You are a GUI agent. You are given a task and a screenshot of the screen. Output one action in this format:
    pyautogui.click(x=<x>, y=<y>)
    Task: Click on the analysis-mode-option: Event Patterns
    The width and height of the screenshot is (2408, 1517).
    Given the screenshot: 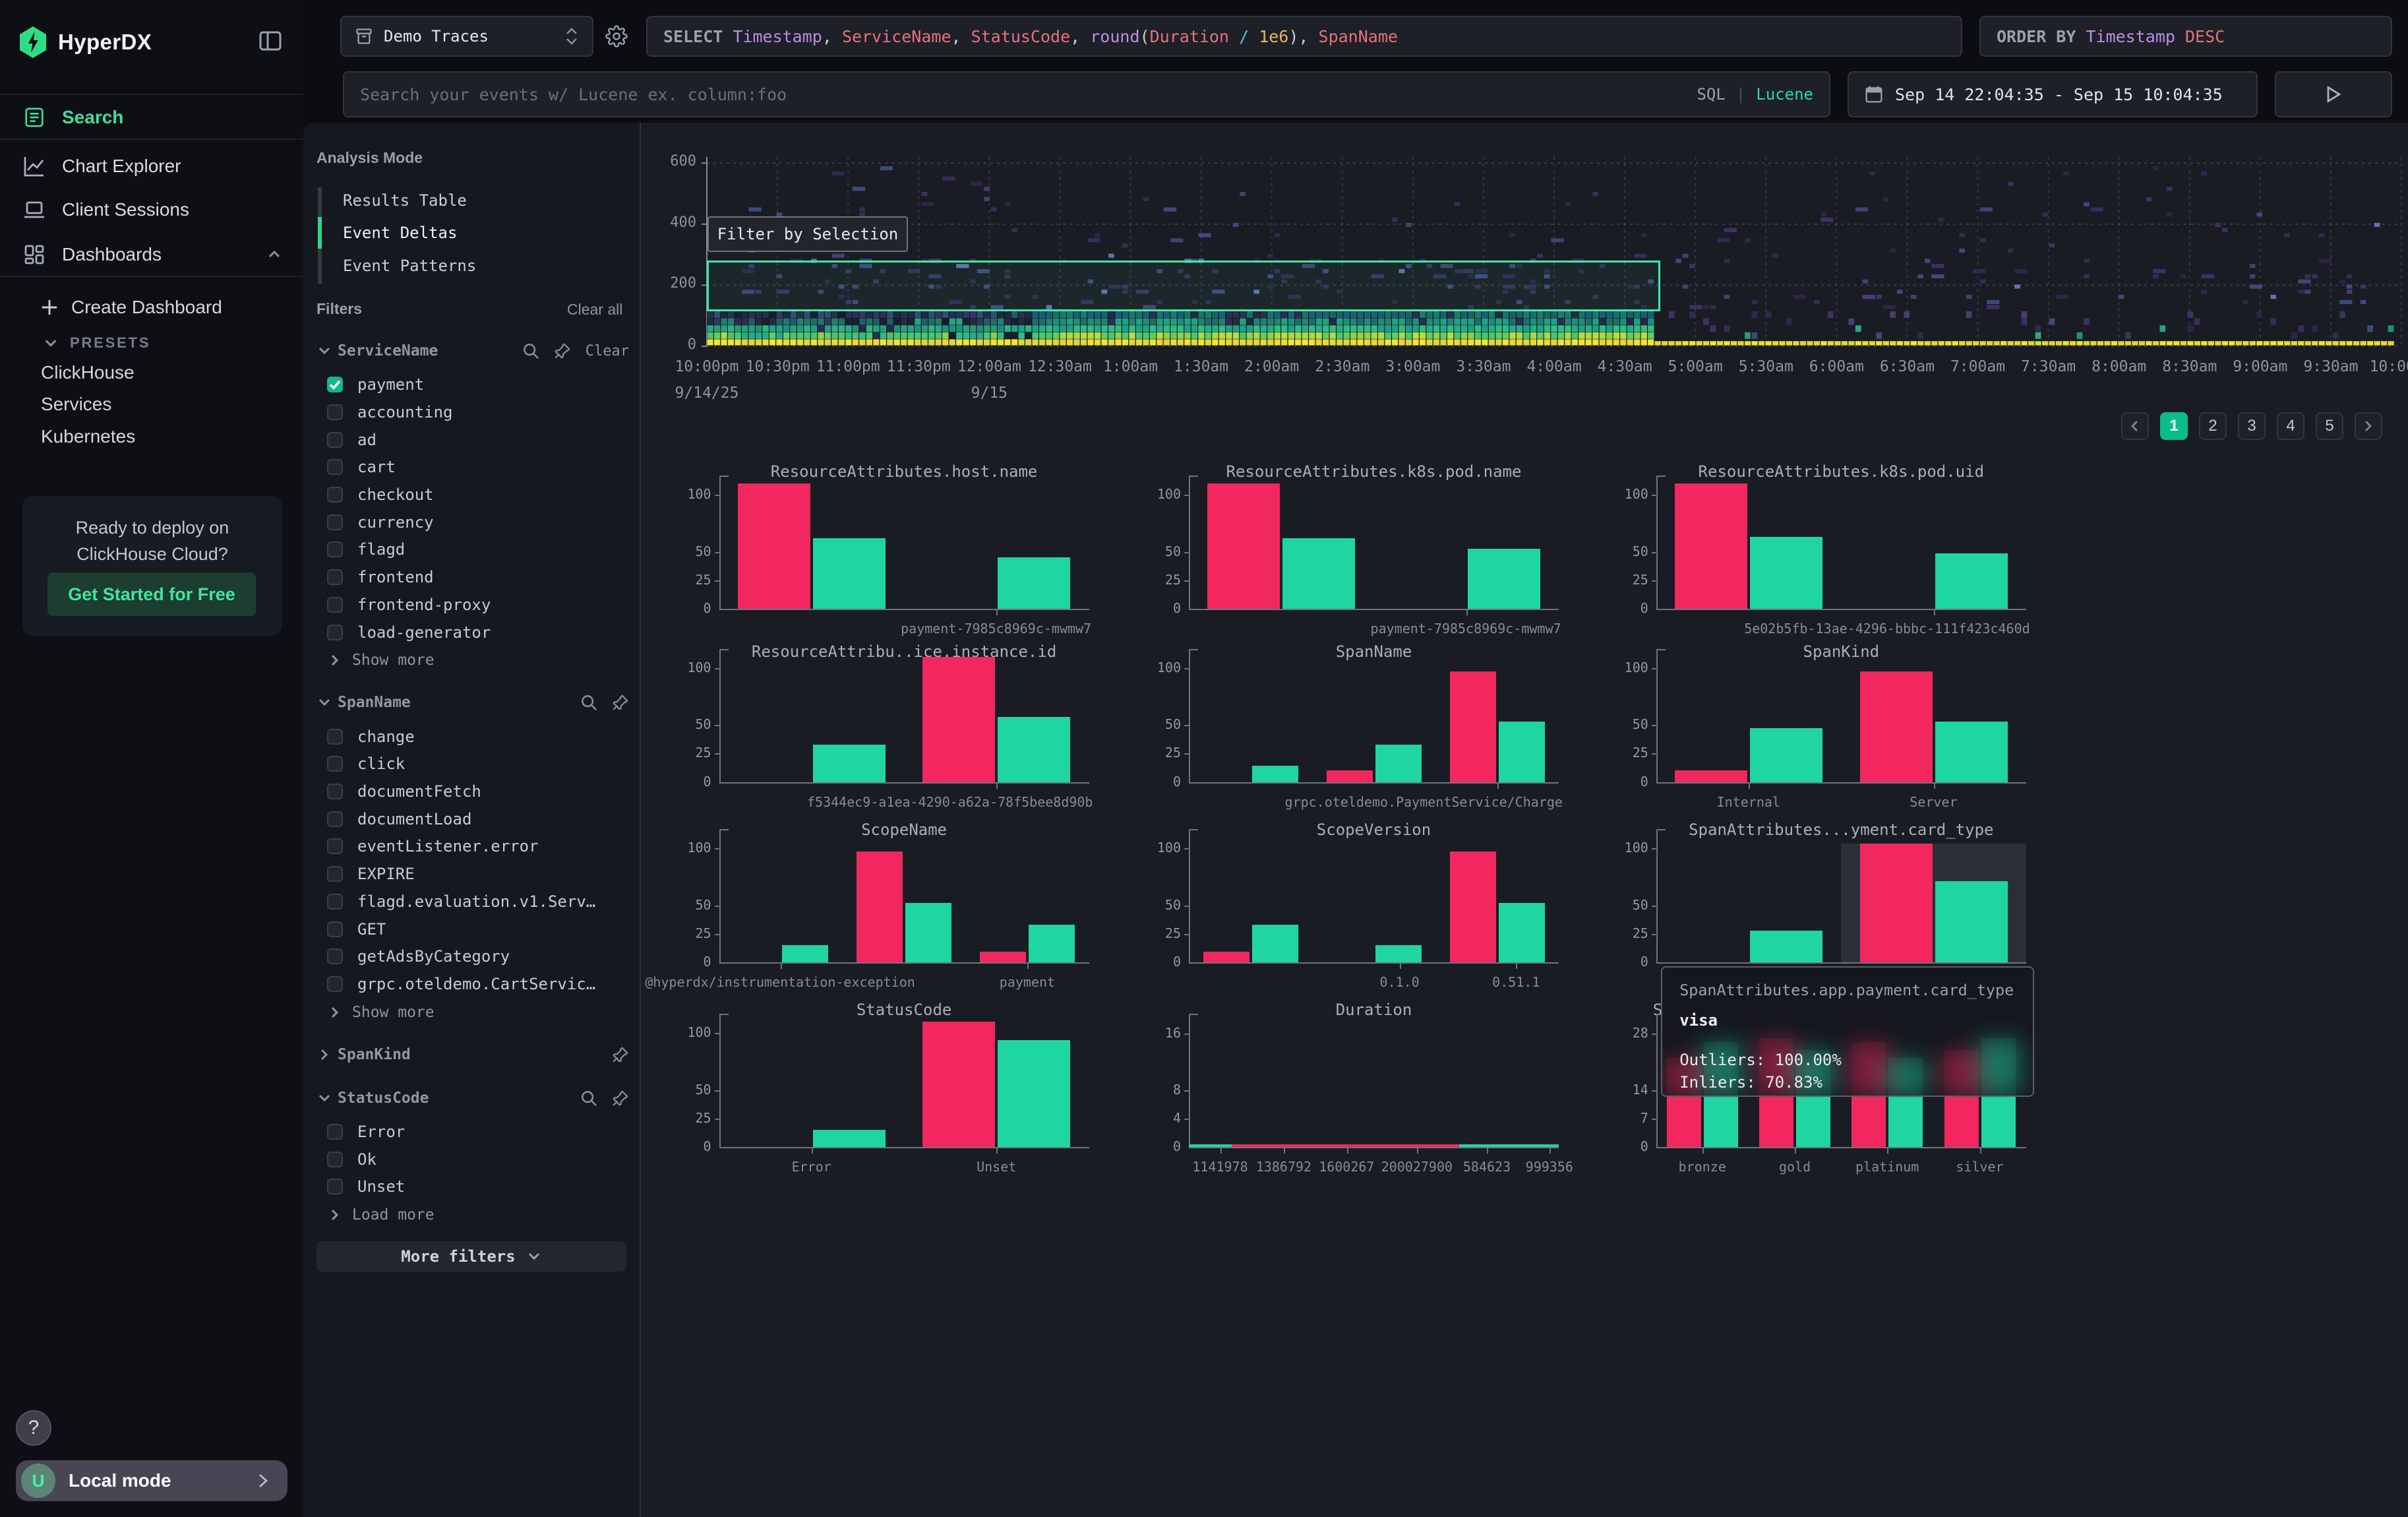 What is the action you would take?
    pyautogui.click(x=410, y=265)
    